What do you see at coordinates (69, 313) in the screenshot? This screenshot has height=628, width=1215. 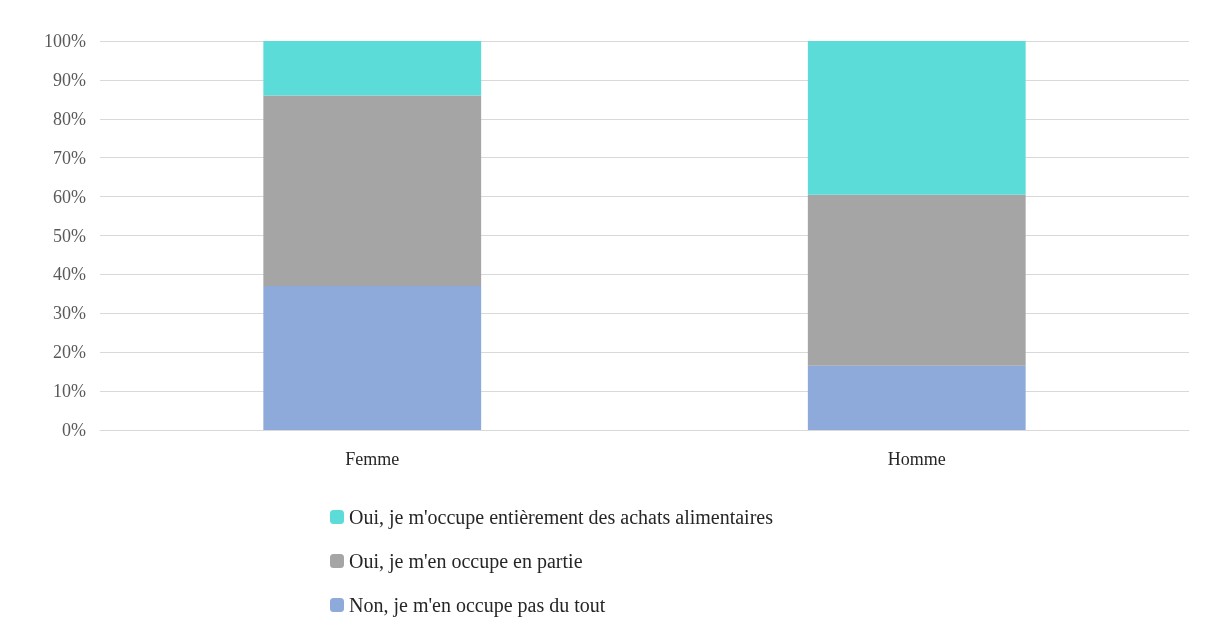 I see `y-tick-label: 30%` at bounding box center [69, 313].